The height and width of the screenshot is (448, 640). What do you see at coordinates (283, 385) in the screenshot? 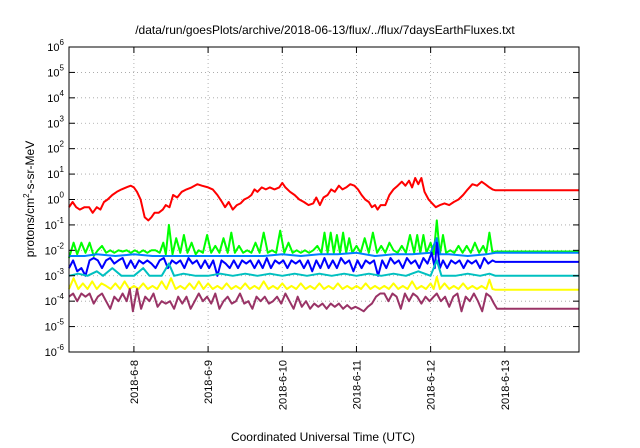
I see `x-tick-label: 2018-6-10` at bounding box center [283, 385].